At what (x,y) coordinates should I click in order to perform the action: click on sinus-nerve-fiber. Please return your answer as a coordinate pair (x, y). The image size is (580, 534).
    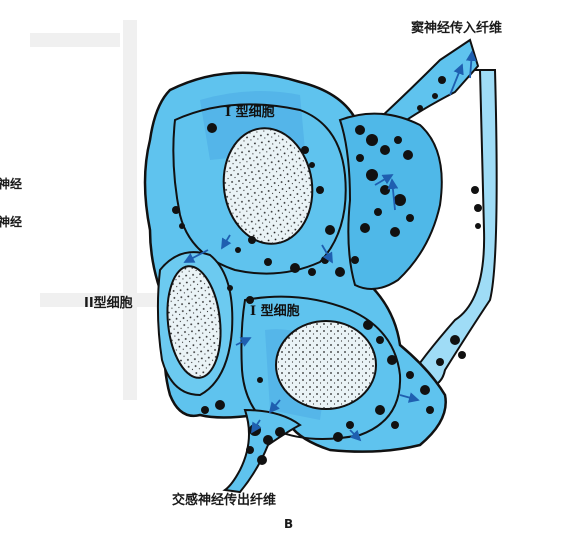
    Looking at the image, I should click on (450, 229).